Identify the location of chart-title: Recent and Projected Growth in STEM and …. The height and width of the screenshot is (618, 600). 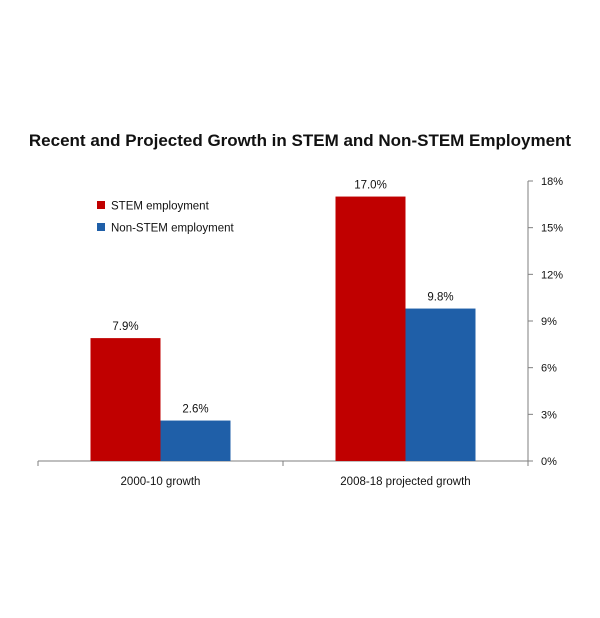
(300, 140).